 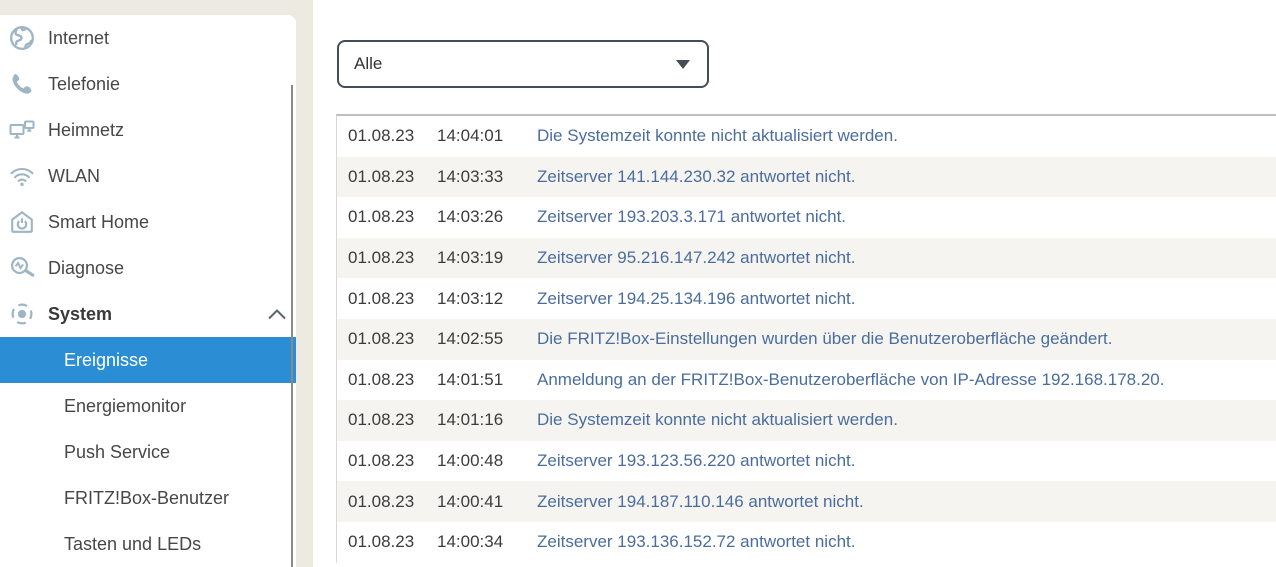 I want to click on caret-down-icon, so click(x=683, y=64).